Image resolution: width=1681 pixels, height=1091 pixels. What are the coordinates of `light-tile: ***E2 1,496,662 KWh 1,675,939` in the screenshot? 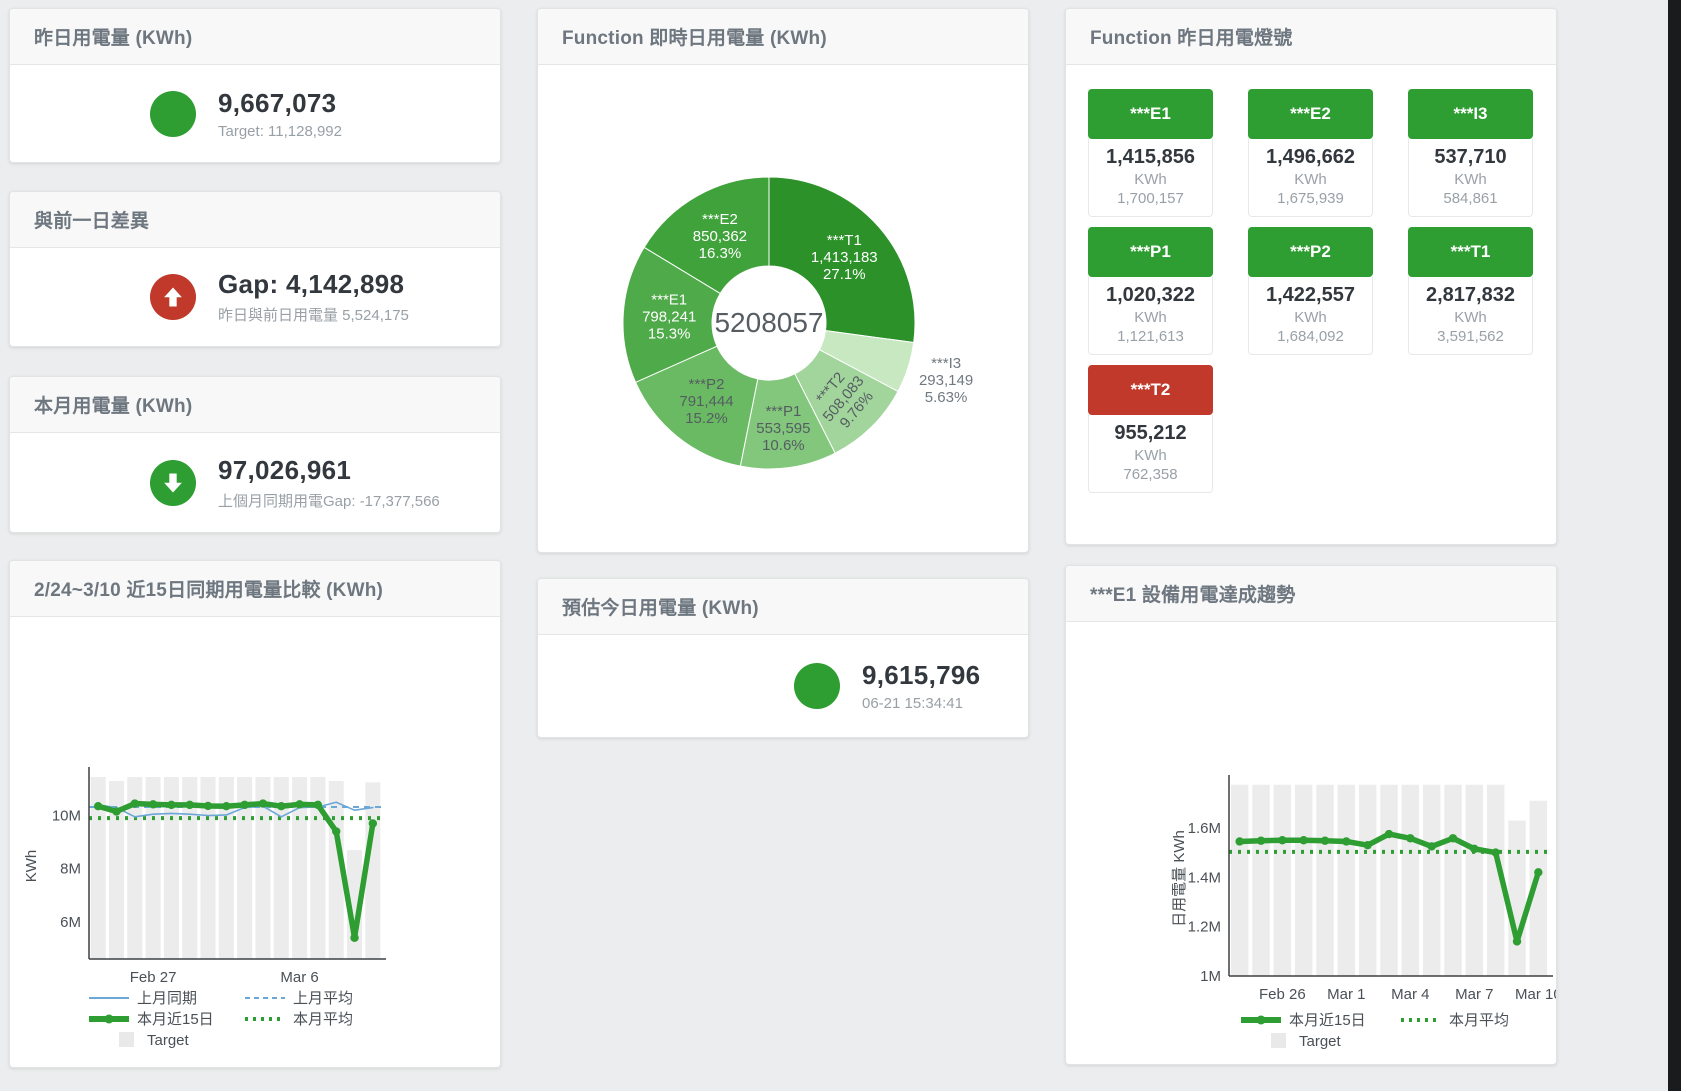 It's located at (1310, 153).